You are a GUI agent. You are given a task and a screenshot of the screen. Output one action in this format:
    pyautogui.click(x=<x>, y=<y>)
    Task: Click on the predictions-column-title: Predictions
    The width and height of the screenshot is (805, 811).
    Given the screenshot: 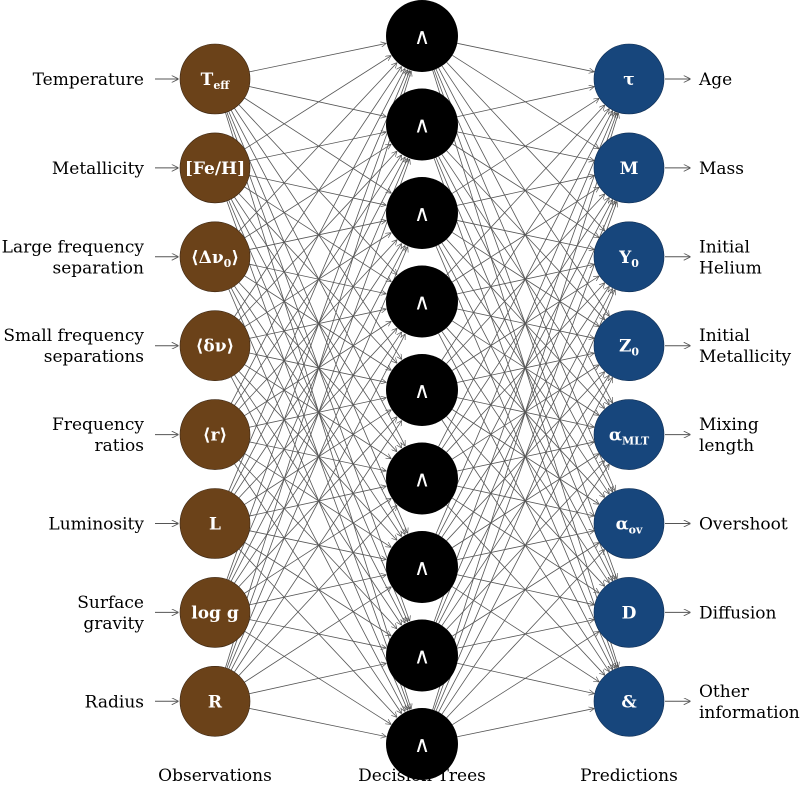 What is the action you would take?
    pyautogui.click(x=629, y=776)
    